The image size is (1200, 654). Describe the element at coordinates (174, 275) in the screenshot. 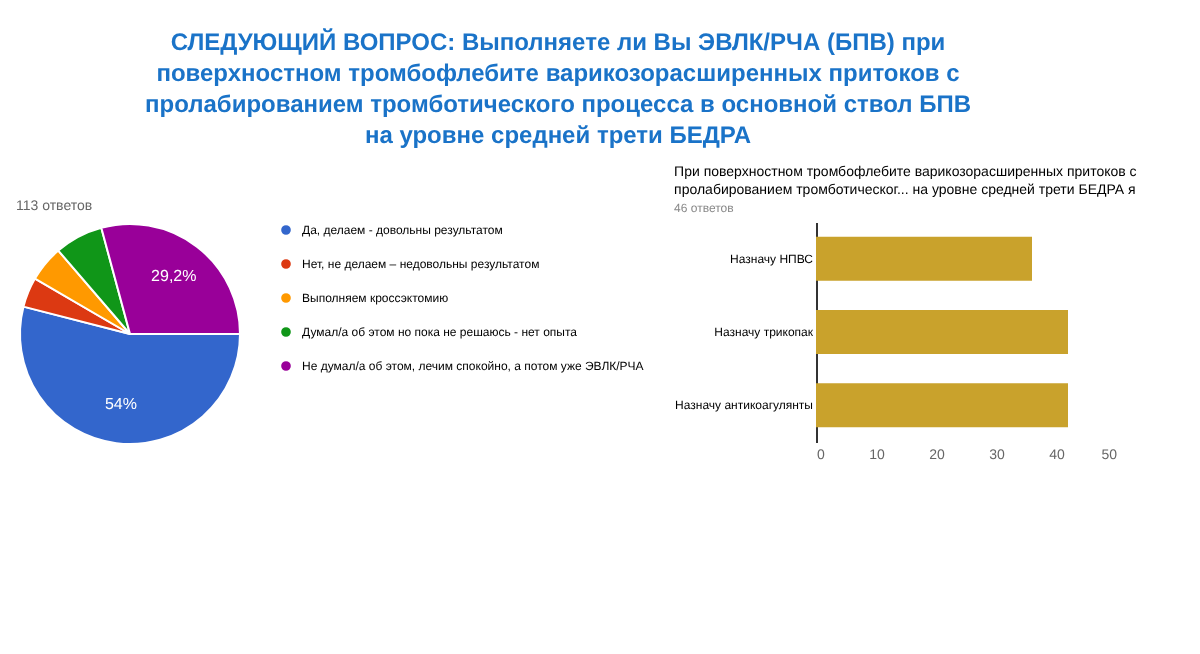

I see `data-label: 29,2%` at that location.